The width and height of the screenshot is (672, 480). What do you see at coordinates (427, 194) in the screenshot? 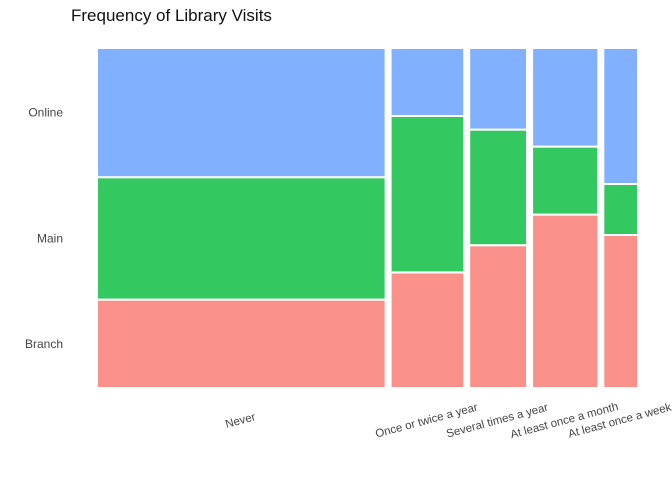
I see `tile-once-or-twice-a-year-main` at bounding box center [427, 194].